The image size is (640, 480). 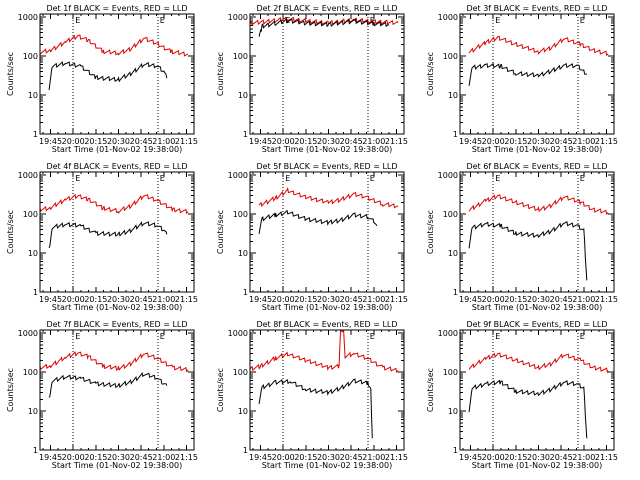 What do you see at coordinates (536, 8) in the screenshot?
I see `chart-title: Det 3f BLACK = Events, RED = LLD` at bounding box center [536, 8].